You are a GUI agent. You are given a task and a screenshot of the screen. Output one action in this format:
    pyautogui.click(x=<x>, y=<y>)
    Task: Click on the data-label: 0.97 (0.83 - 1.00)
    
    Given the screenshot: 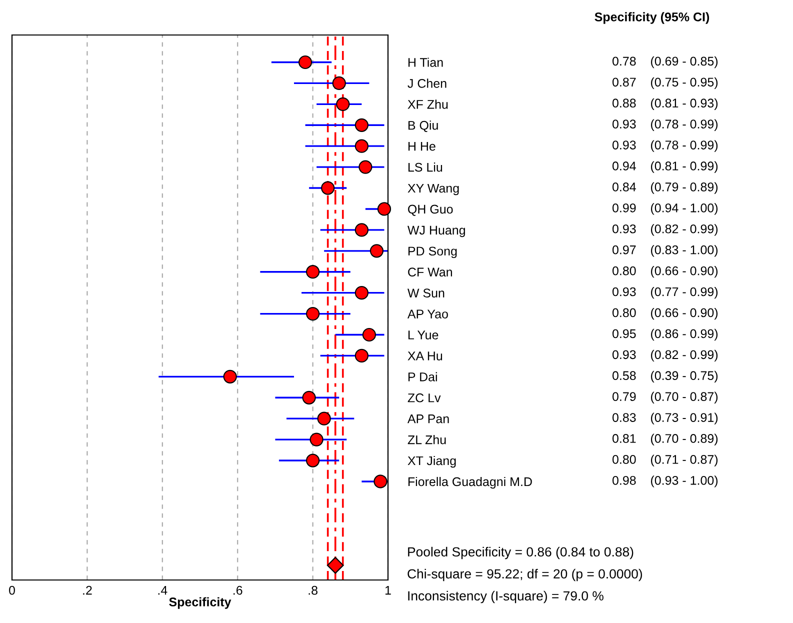 What is the action you would take?
    pyautogui.click(x=665, y=251)
    